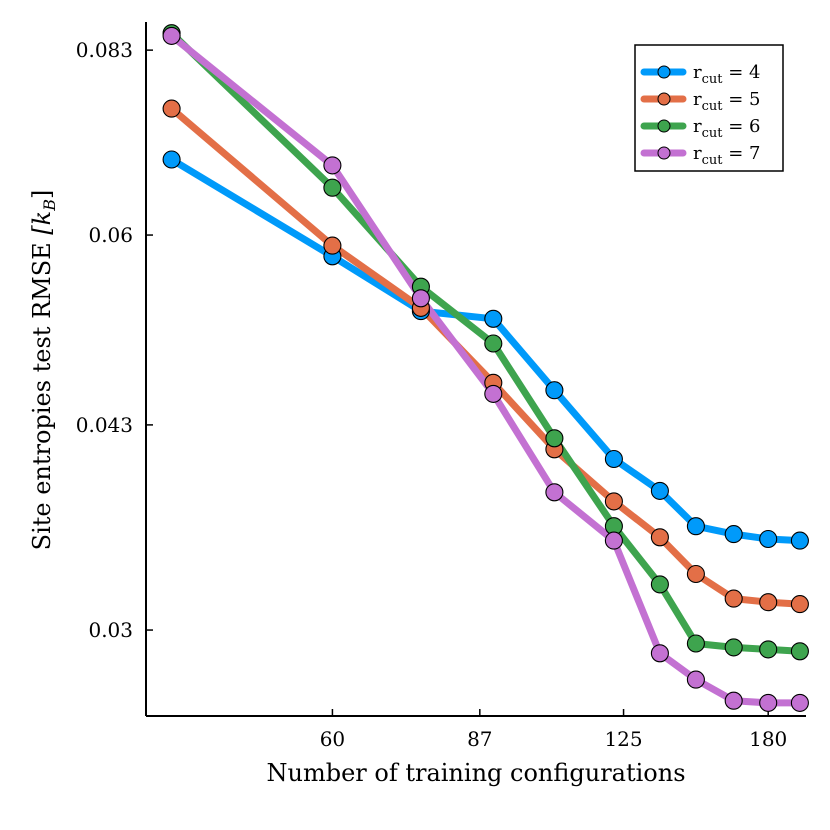 This screenshot has height=830, width=830. I want to click on y-axis-title-unit-subscript: B, so click(49, 205).